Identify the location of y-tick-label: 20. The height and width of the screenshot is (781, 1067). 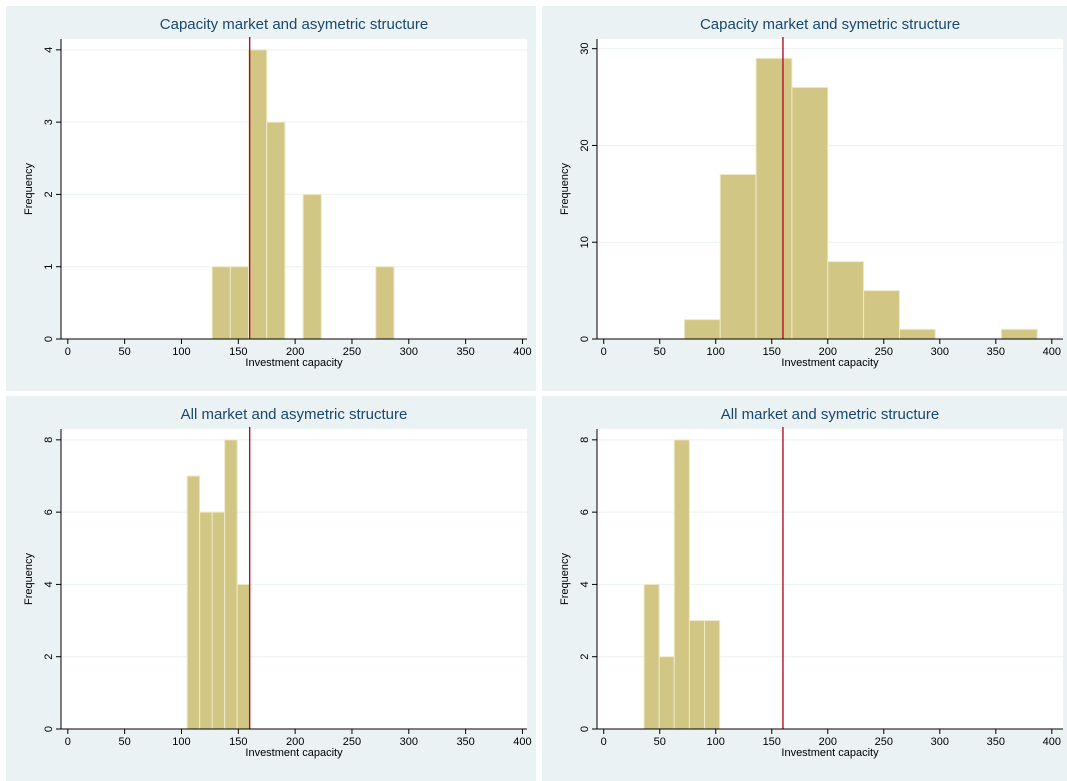
(585, 145).